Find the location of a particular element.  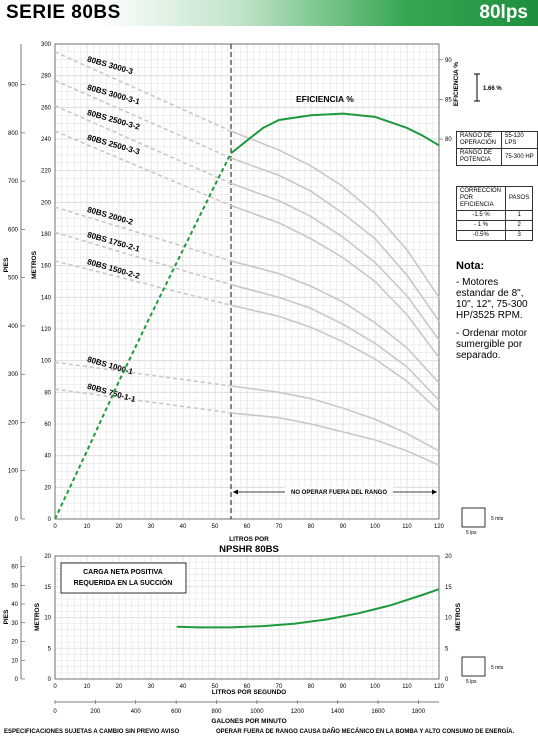

x-tick-label: 20 is located at coordinates (119, 527).